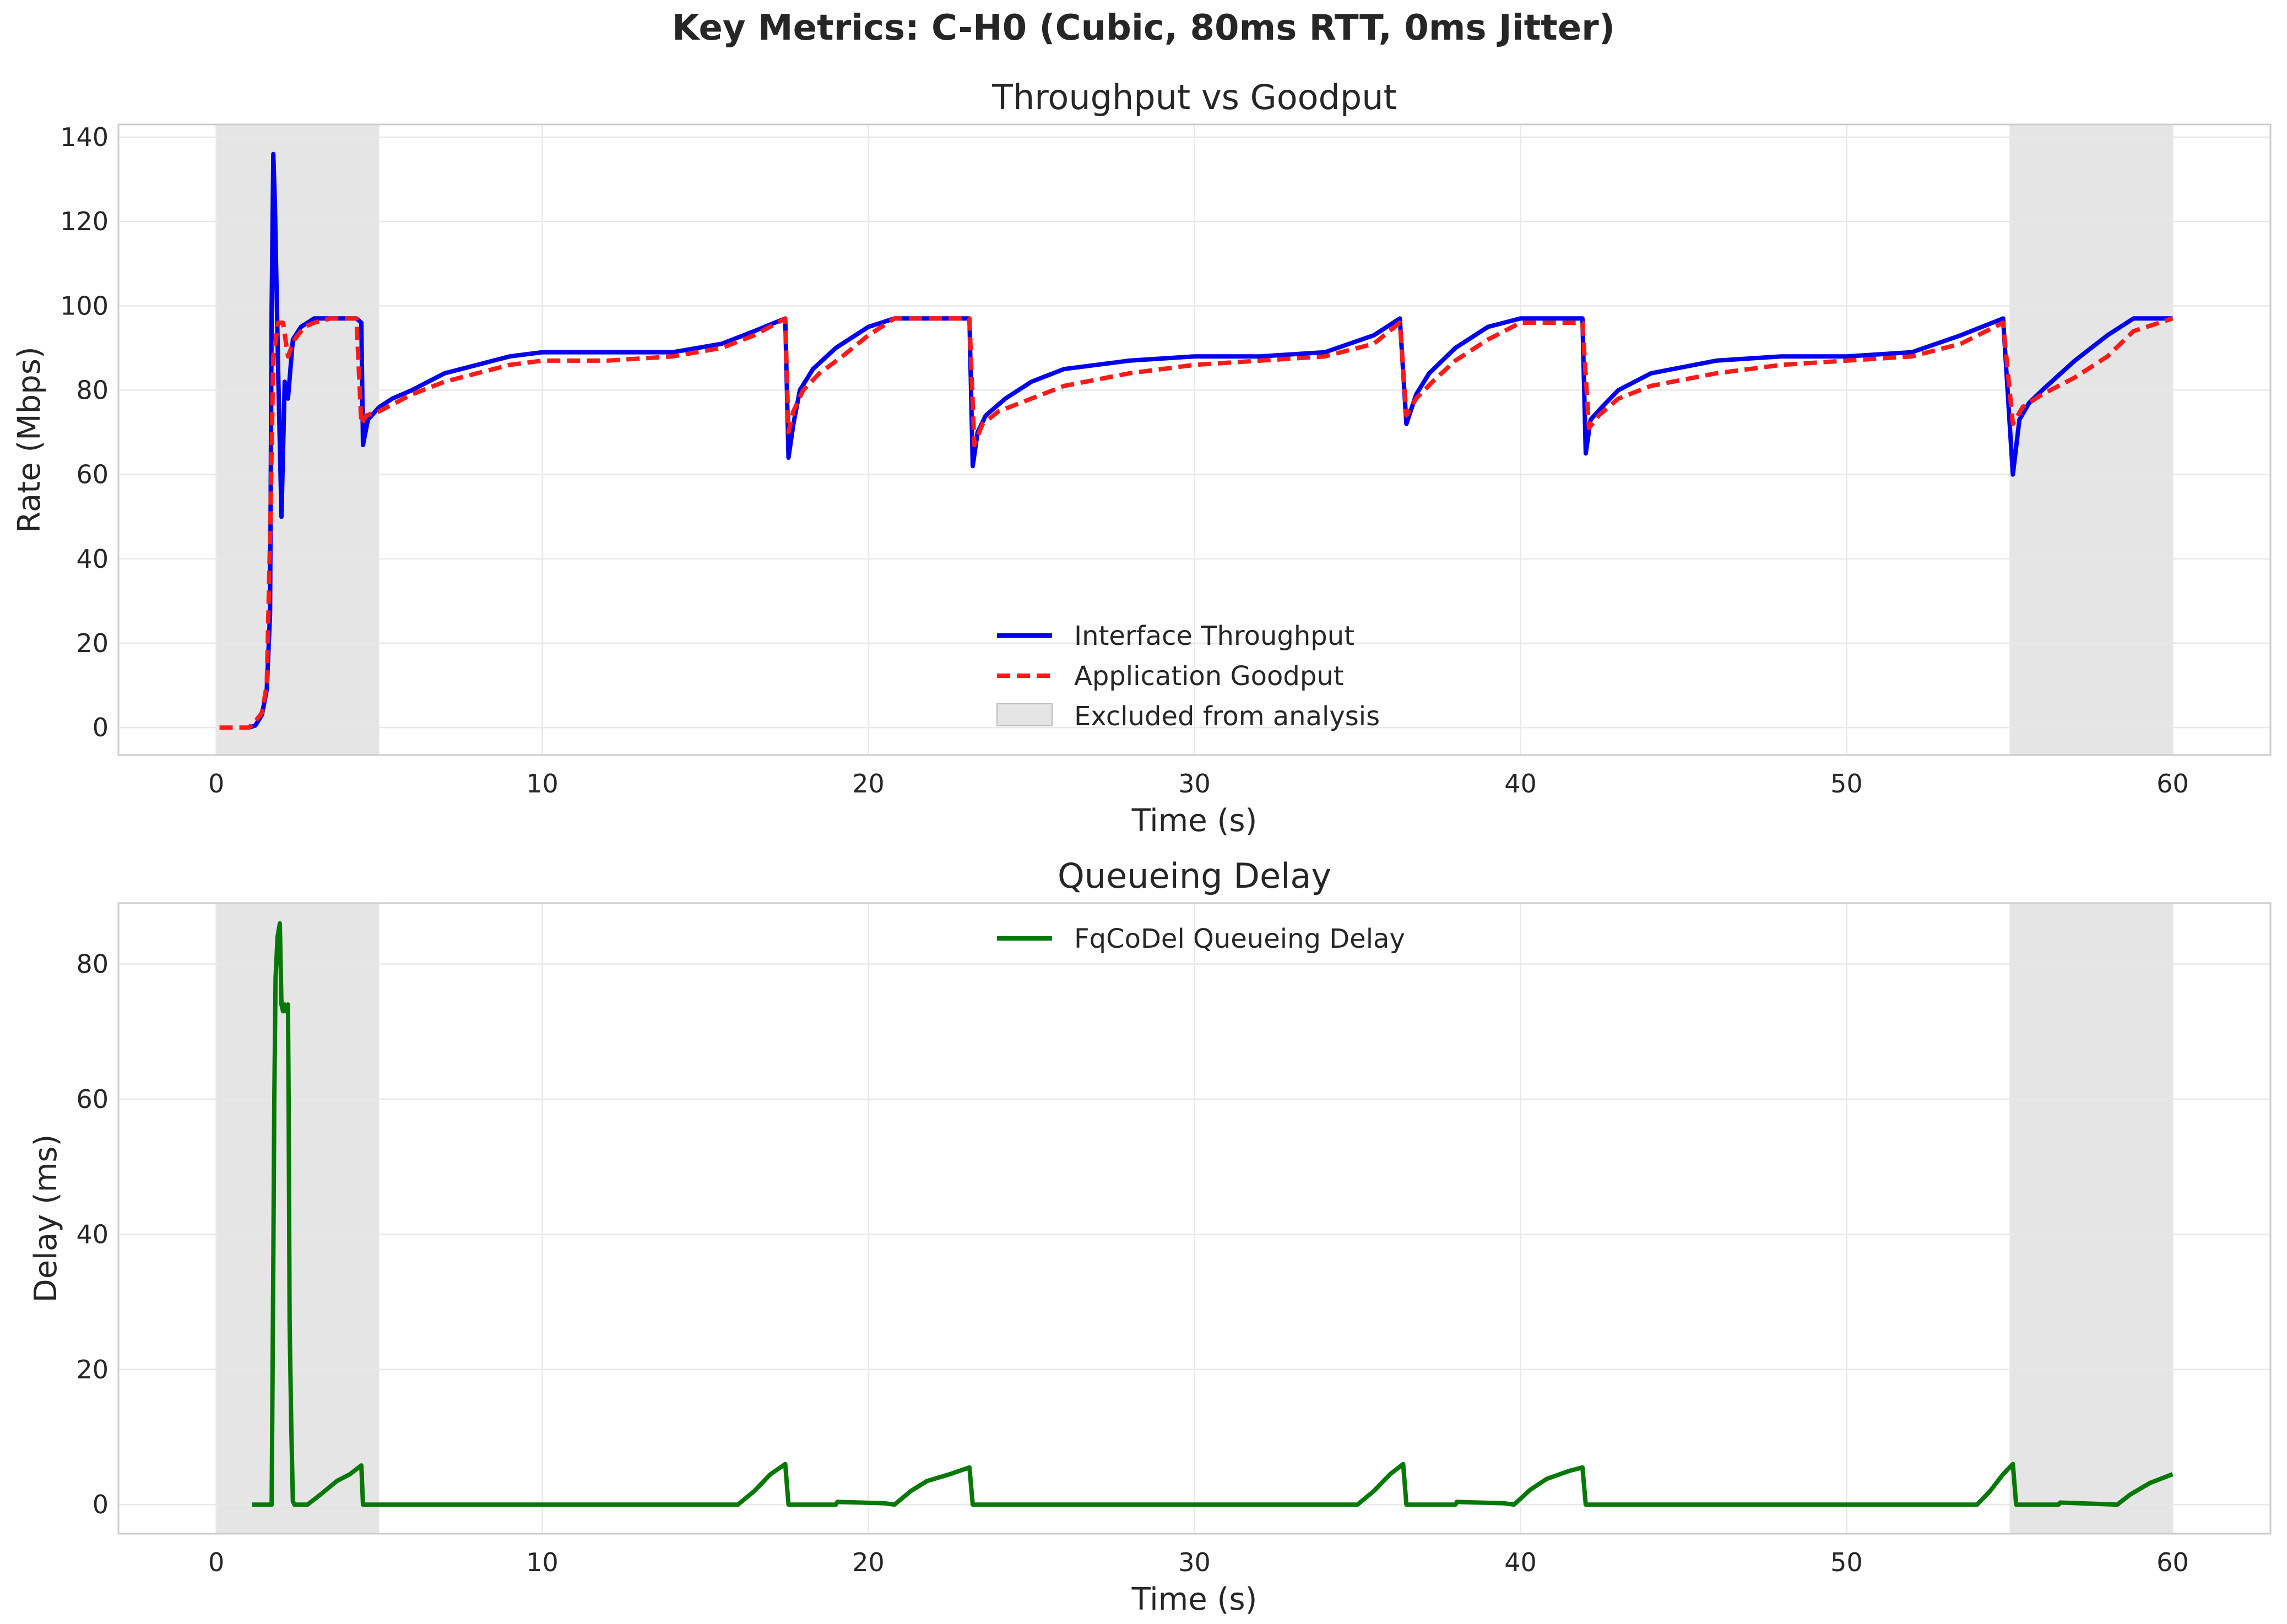 The image size is (2287, 1624). Describe the element at coordinates (46, 1218) in the screenshot. I see `y-axis-label: Delay (ms)` at that location.